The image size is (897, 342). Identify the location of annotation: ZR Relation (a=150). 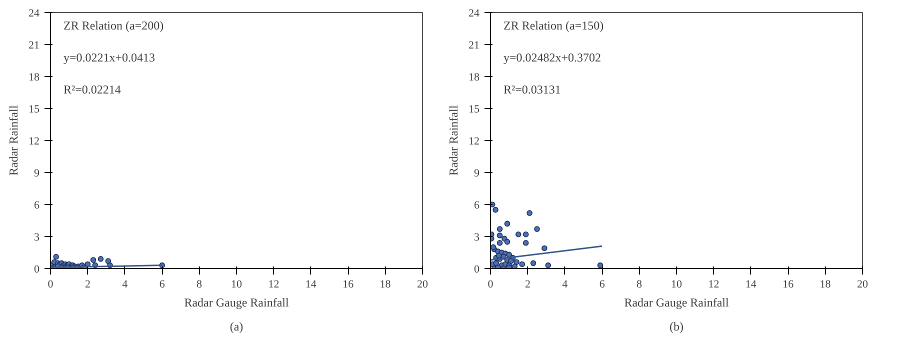
(554, 25).